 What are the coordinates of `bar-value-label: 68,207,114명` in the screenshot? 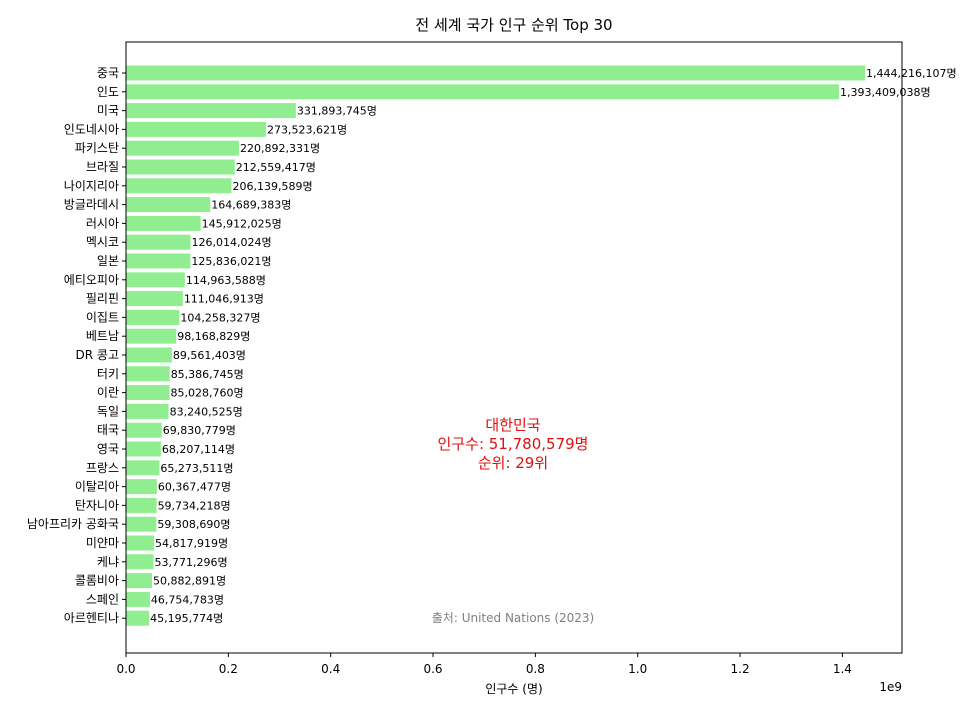 It's located at (198, 449).